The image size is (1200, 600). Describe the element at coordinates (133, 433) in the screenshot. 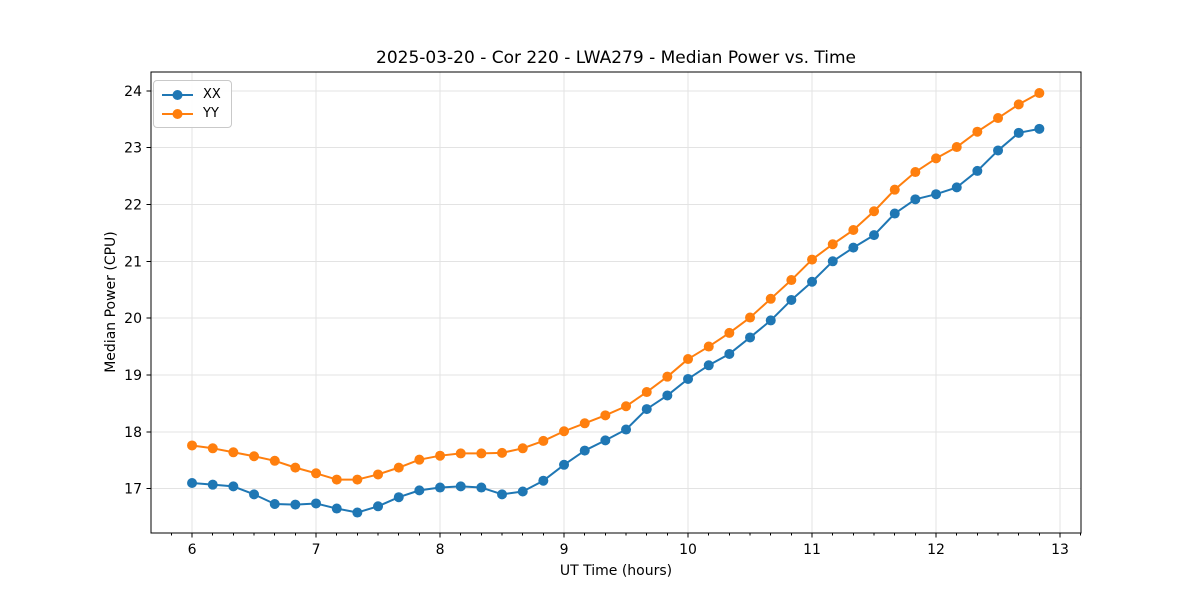

I see `y-tick-label: 18` at that location.